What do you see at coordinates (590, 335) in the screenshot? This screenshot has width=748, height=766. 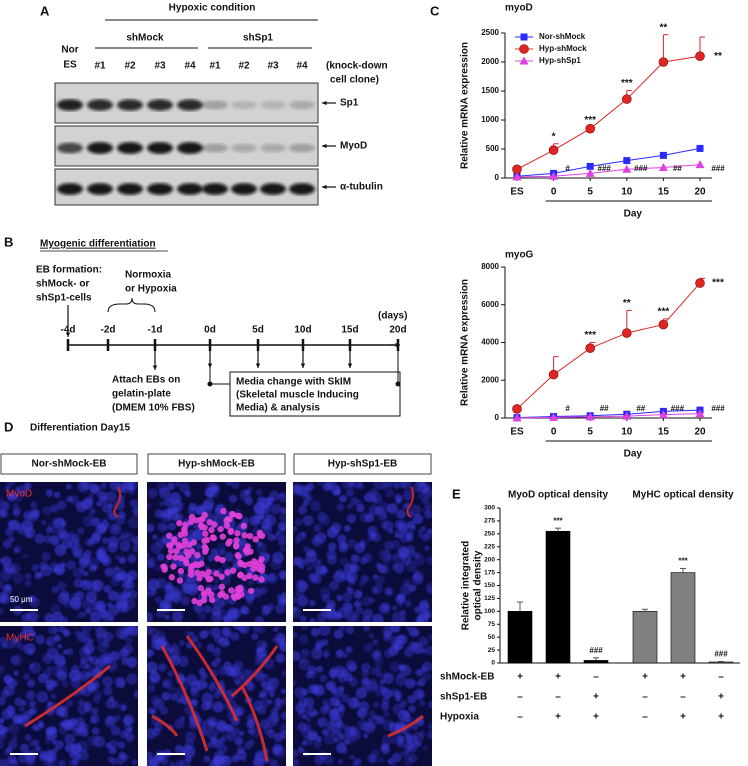 I see `significance: ***` at bounding box center [590, 335].